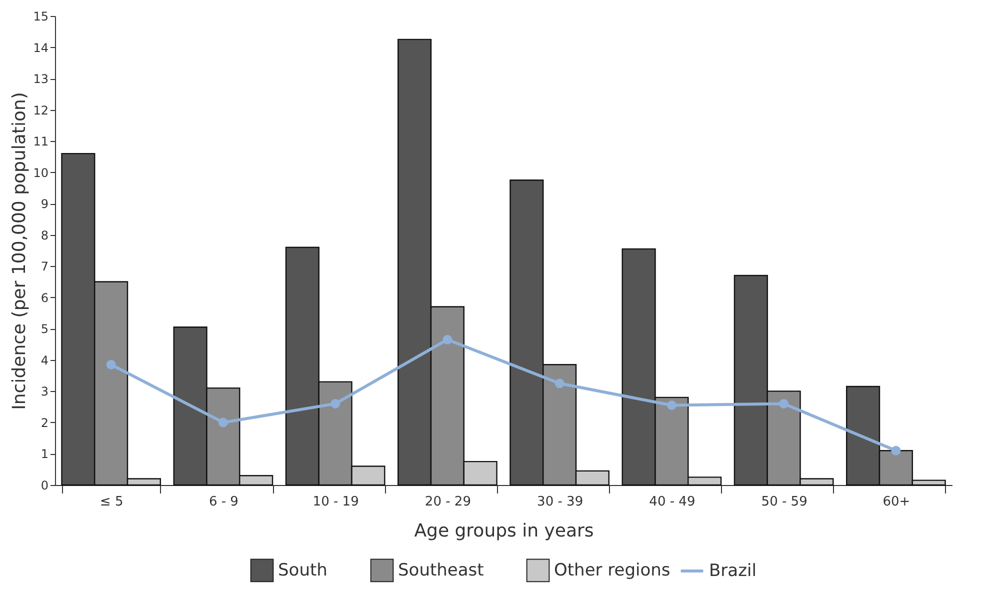  Describe the element at coordinates (112, 502) in the screenshot. I see `x-tick-label: ≤ 5` at that location.